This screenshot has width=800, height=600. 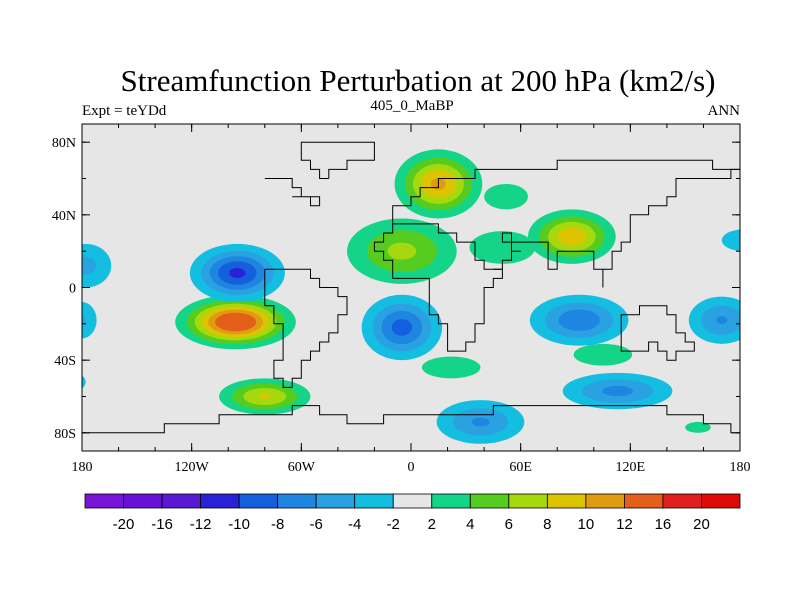 What do you see at coordinates (65, 361) in the screenshot?
I see `y-tick-label: 40S` at bounding box center [65, 361].